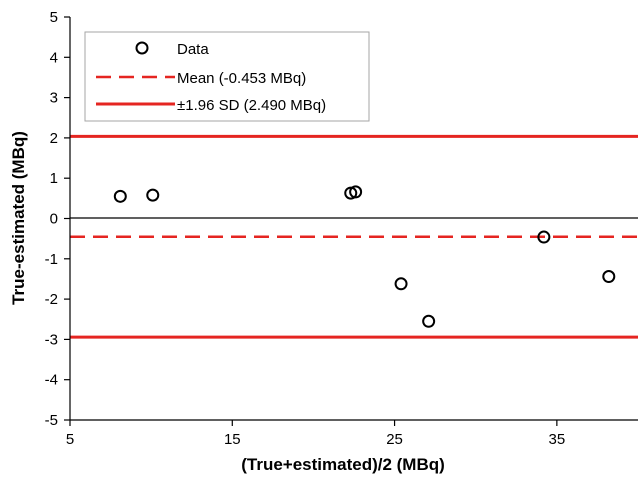 This screenshot has height=479, width=638. Describe the element at coordinates (51, 299) in the screenshot. I see `y-tick-label: -2` at that location.